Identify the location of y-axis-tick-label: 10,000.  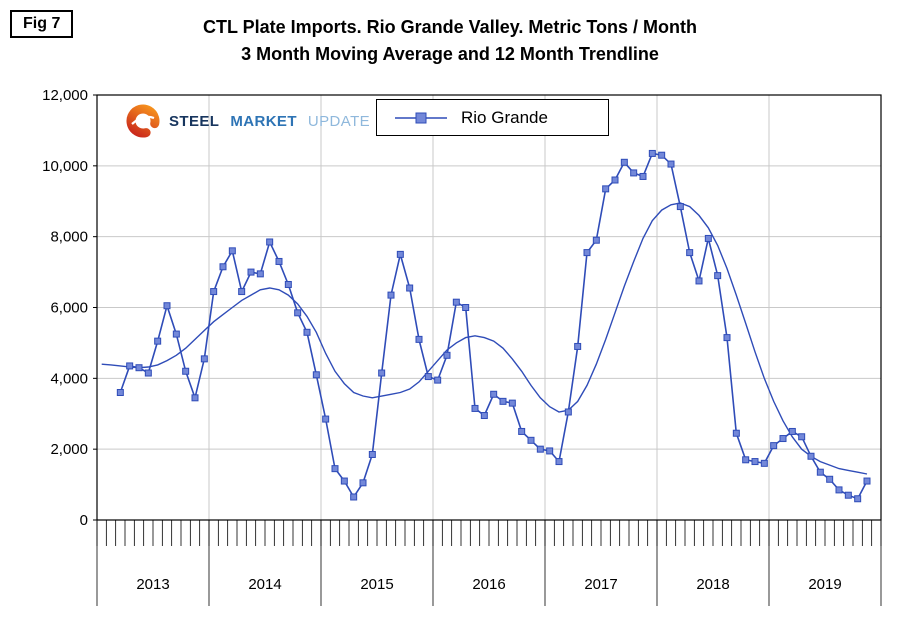
(65, 166).